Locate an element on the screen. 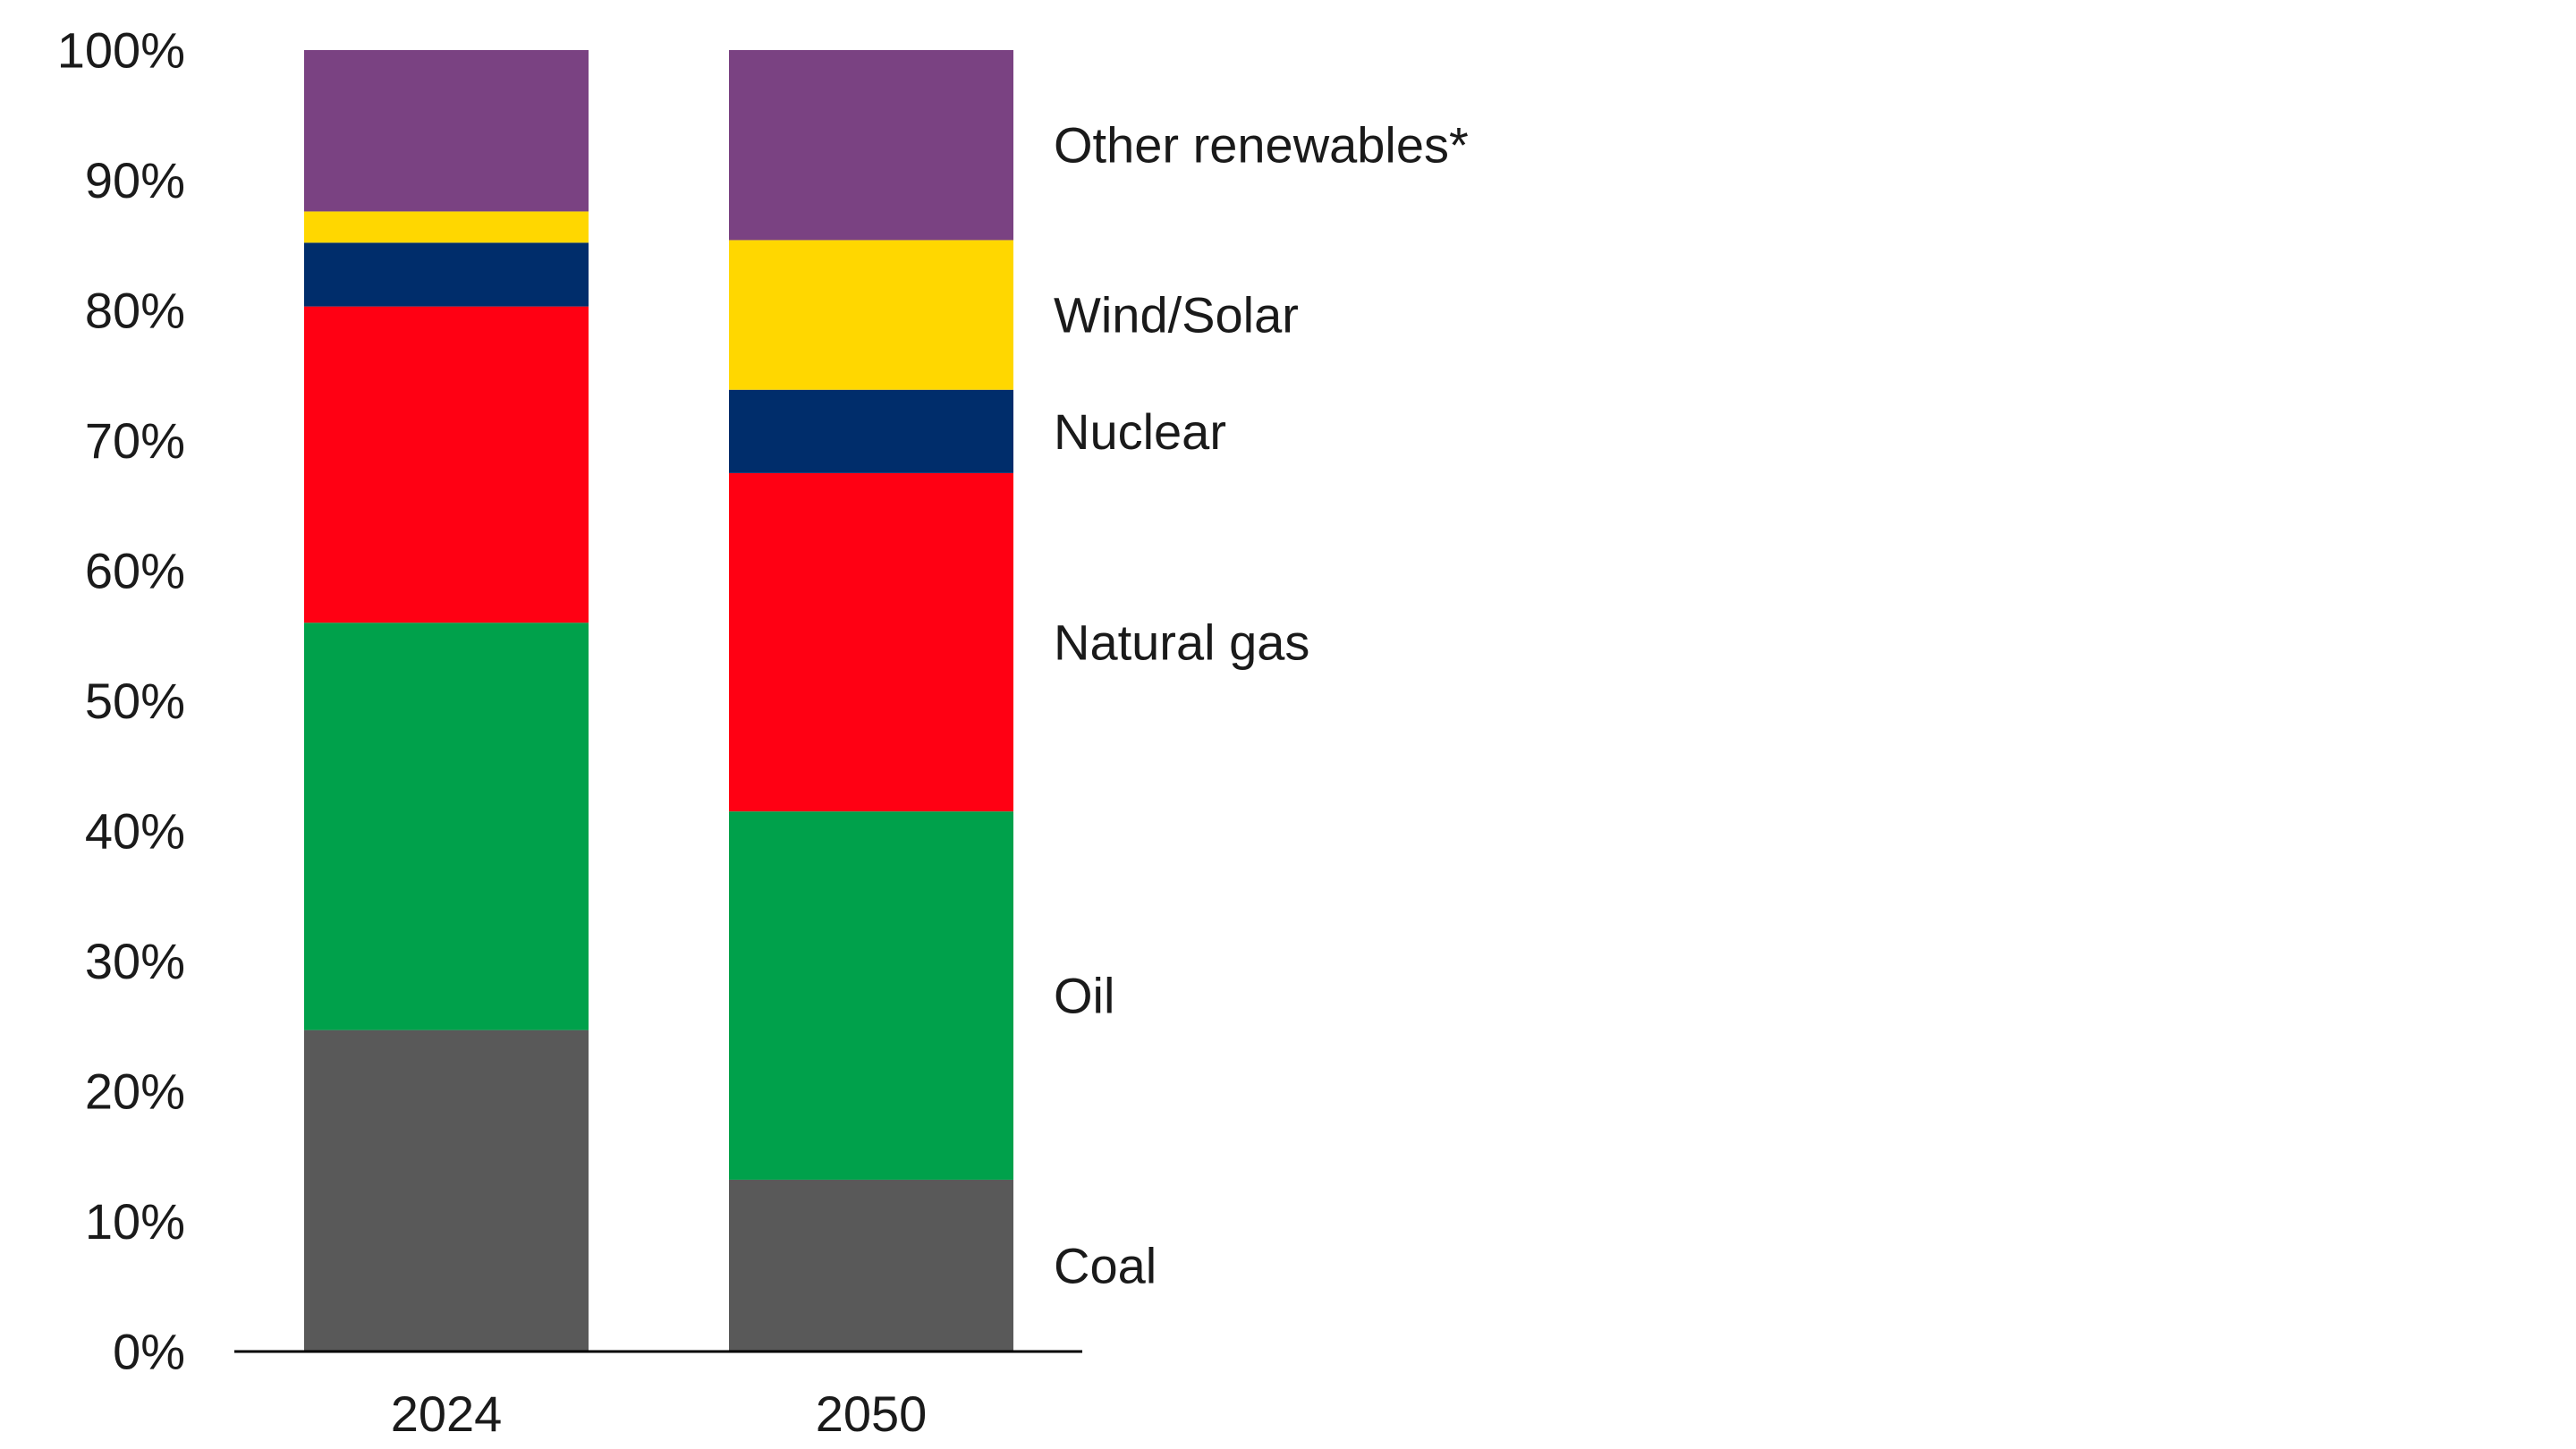  y-tick-label: 90% is located at coordinates (135, 180).